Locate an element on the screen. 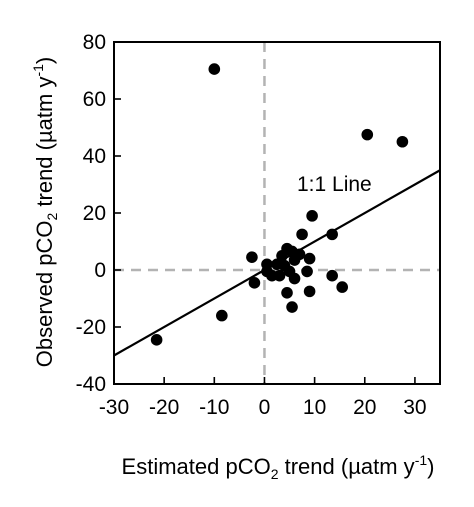 Image resolution: width=474 pixels, height=507 pixels. x-tick-label: -10 is located at coordinates (214, 407).